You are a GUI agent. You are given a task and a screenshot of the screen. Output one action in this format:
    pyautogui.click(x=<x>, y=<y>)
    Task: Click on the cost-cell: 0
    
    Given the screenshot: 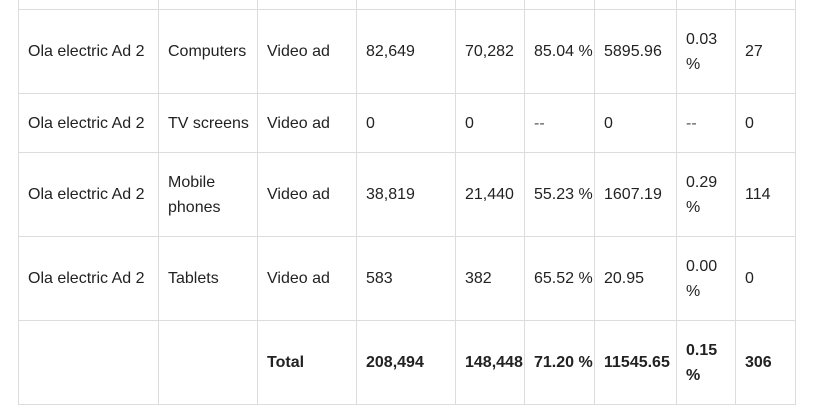 What is the action you would take?
    pyautogui.click(x=635, y=123)
    